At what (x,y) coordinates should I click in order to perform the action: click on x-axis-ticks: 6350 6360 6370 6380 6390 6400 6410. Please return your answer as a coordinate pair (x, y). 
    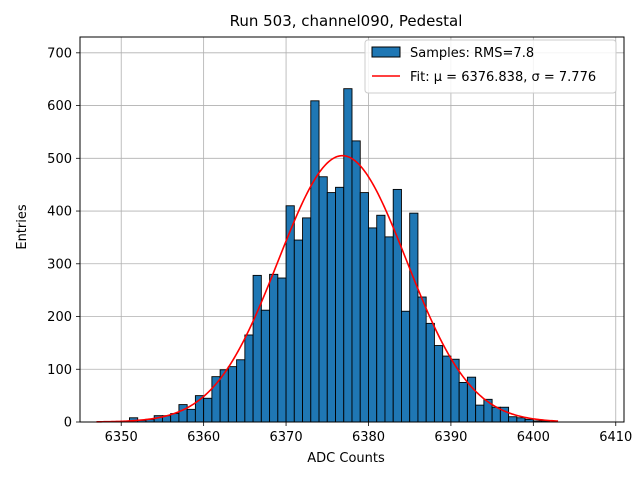
    Looking at the image, I should click on (368, 433).